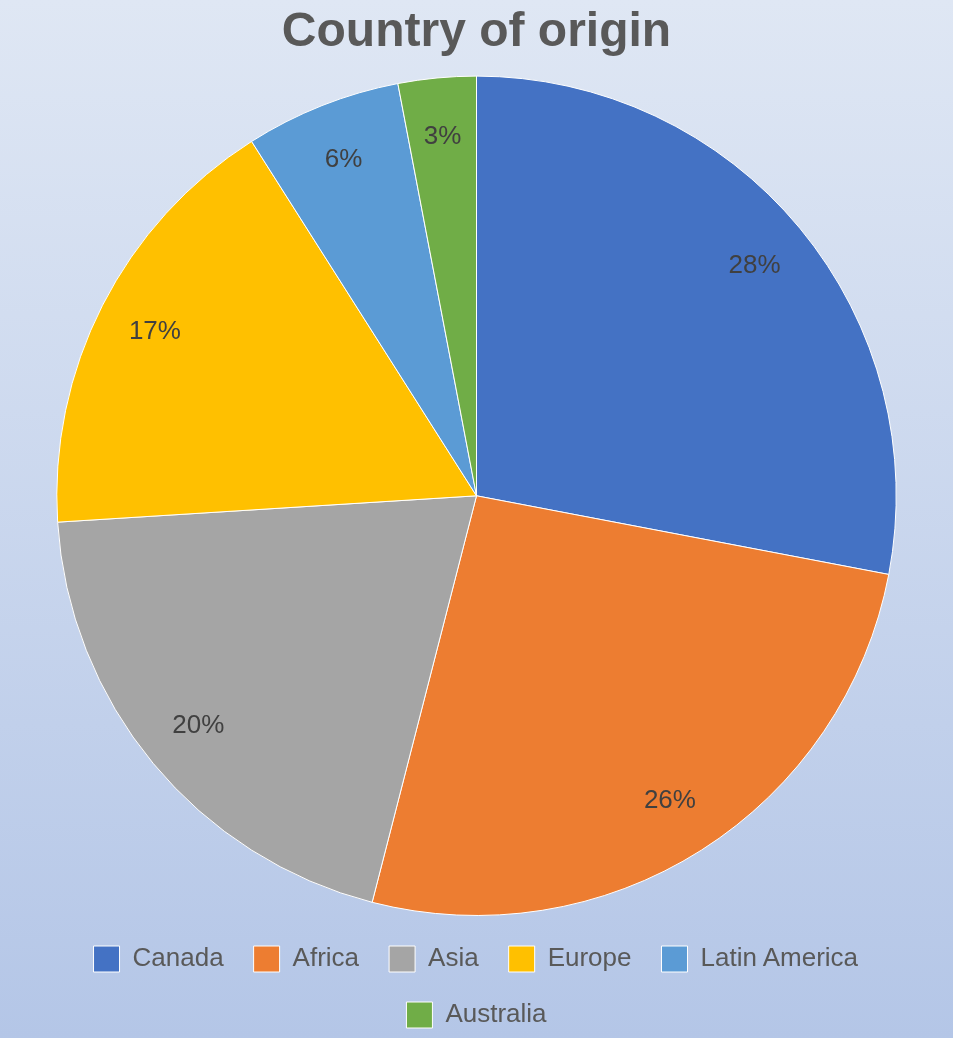 This screenshot has height=1038, width=953. Describe the element at coordinates (442, 134) in the screenshot. I see `data-label: 3%` at that location.